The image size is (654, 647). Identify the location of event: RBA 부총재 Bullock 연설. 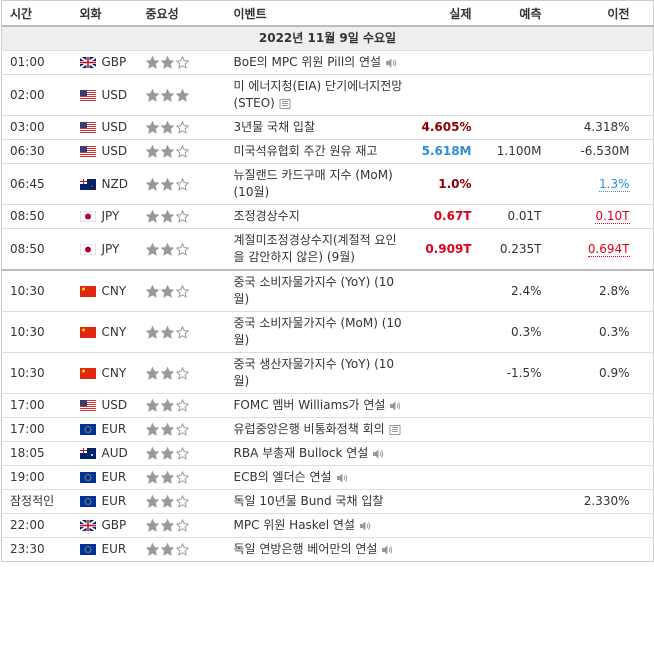
(301, 453).